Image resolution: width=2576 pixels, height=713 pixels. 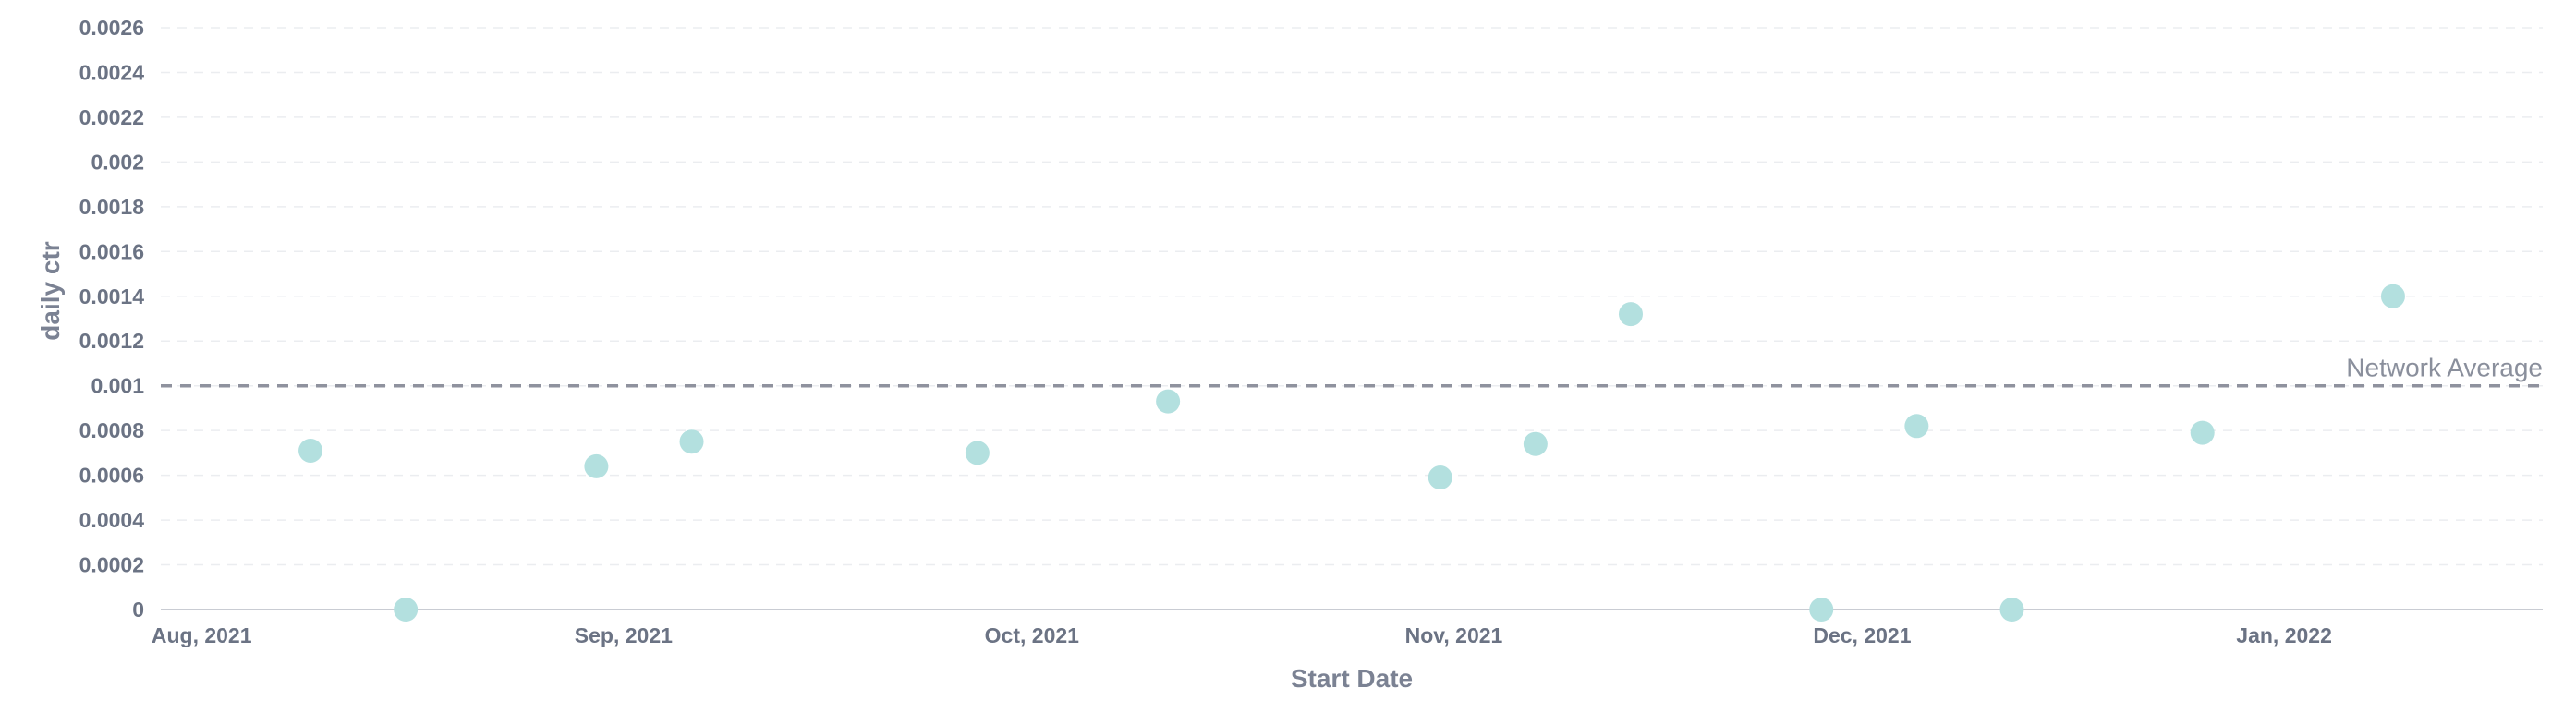 I want to click on x-tick-label: Dec, 2021, so click(x=1862, y=635).